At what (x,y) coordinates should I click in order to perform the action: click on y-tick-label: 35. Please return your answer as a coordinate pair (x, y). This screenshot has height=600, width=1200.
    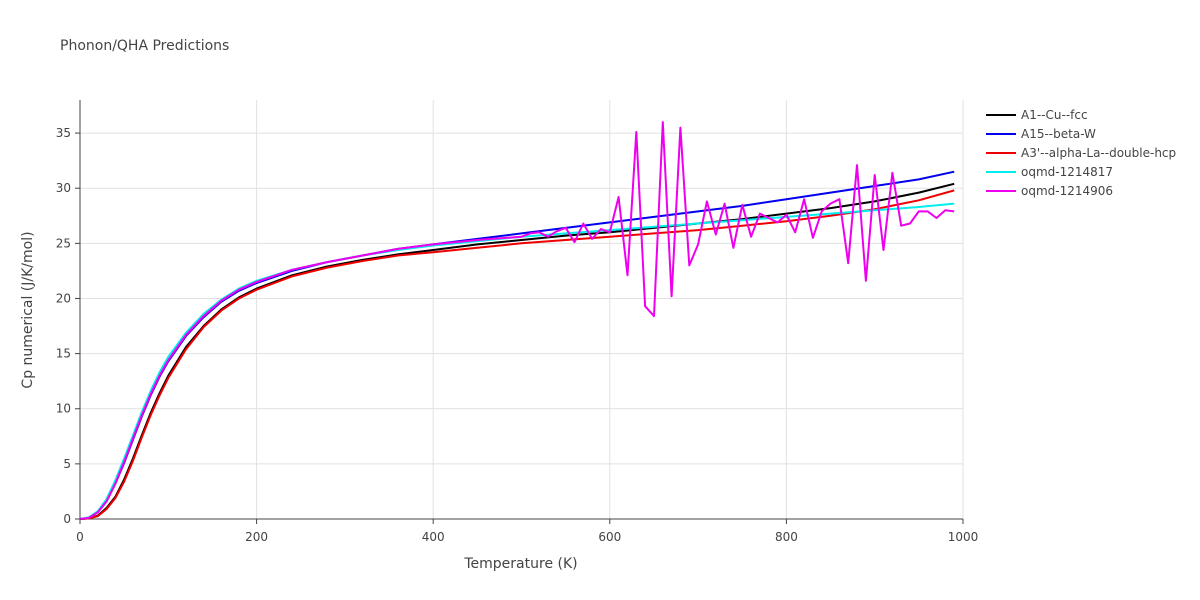
    Looking at the image, I should click on (63, 133).